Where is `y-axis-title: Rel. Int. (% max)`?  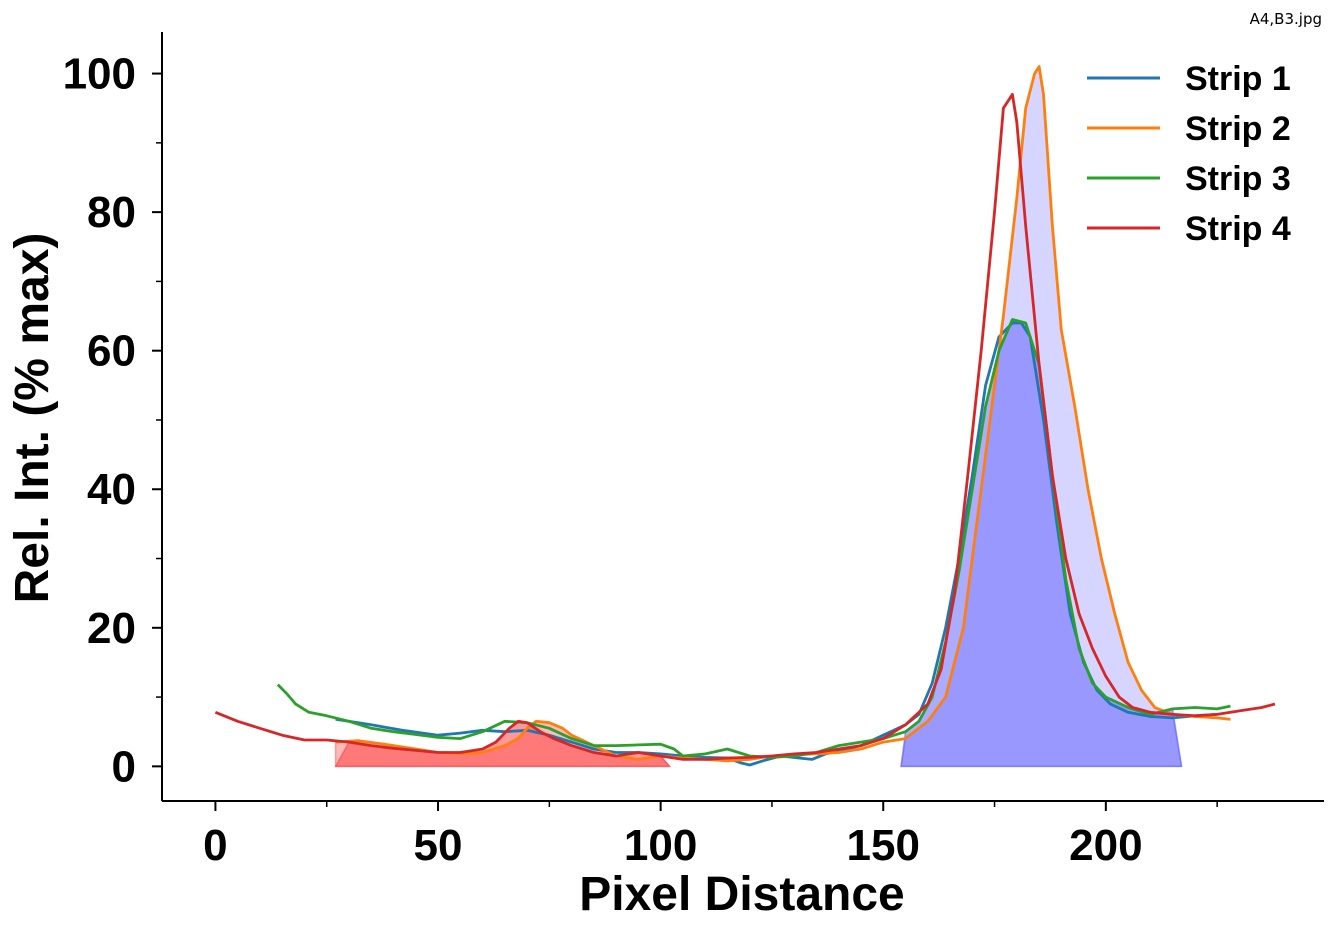
y-axis-title: Rel. Int. (% max) is located at coordinates (32, 418).